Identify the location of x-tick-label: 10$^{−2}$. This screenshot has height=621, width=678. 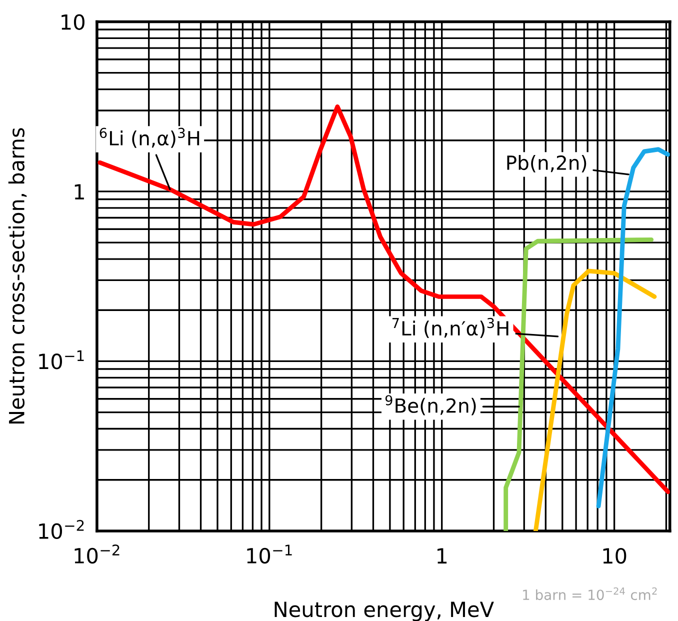
(97, 554).